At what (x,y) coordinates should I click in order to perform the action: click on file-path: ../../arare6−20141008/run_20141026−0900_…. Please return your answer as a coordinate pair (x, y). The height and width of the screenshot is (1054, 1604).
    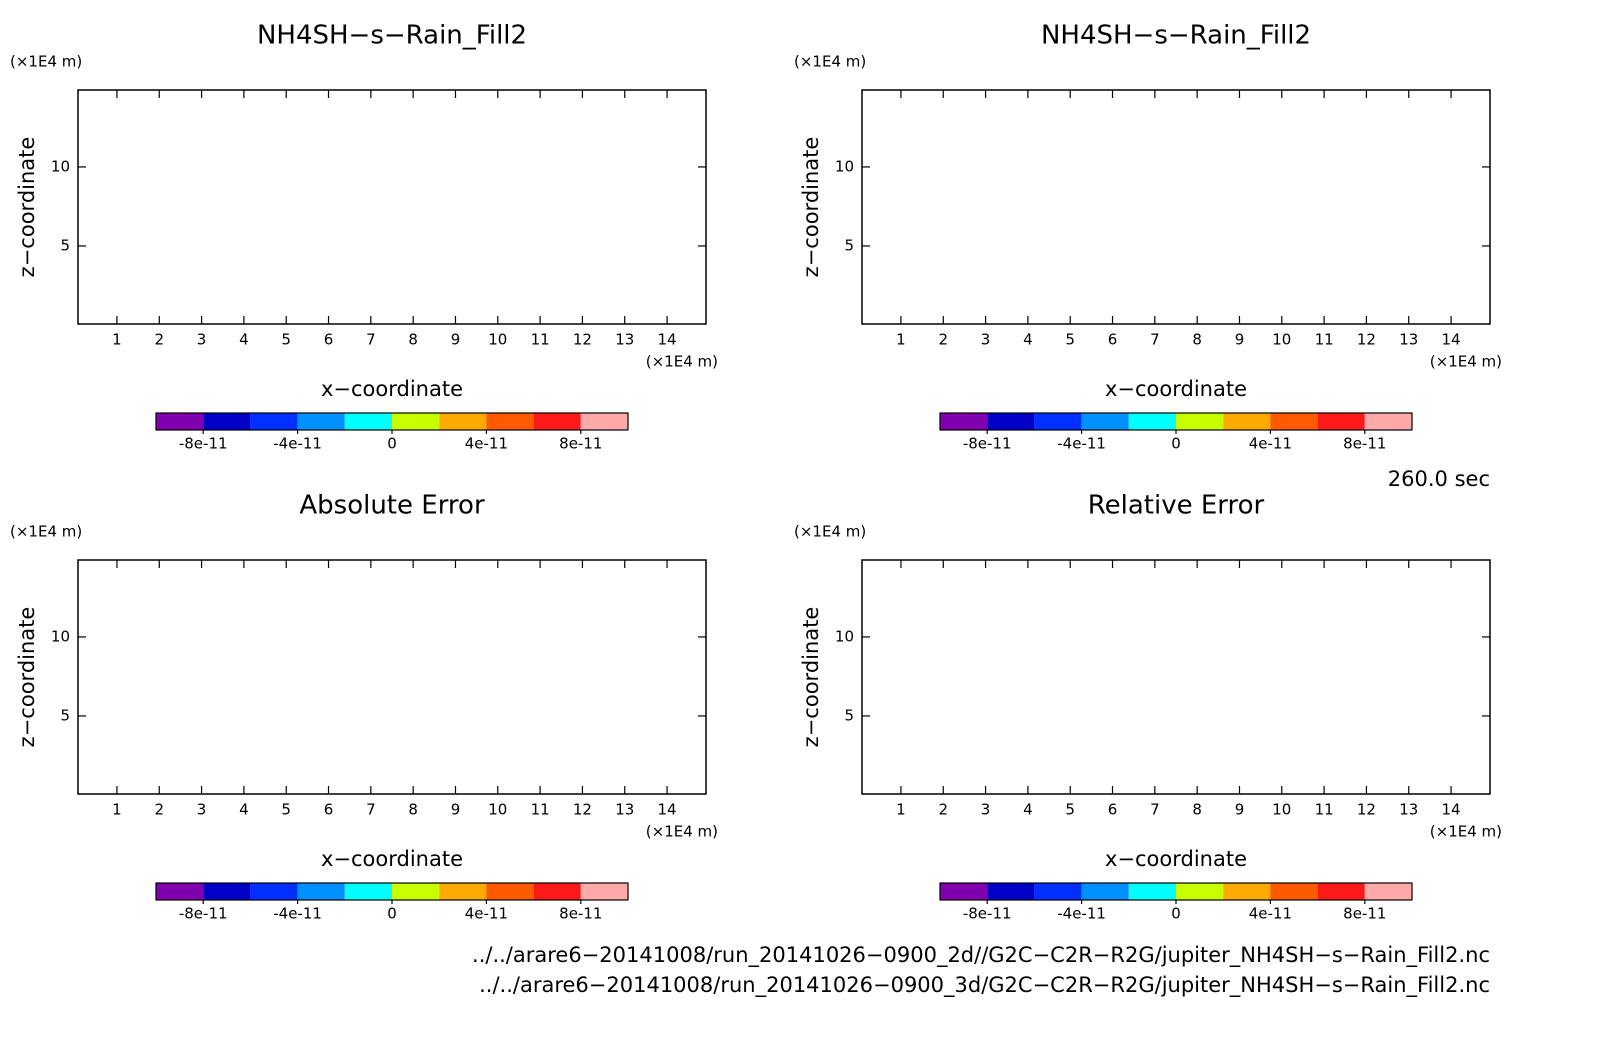
    Looking at the image, I should click on (984, 985).